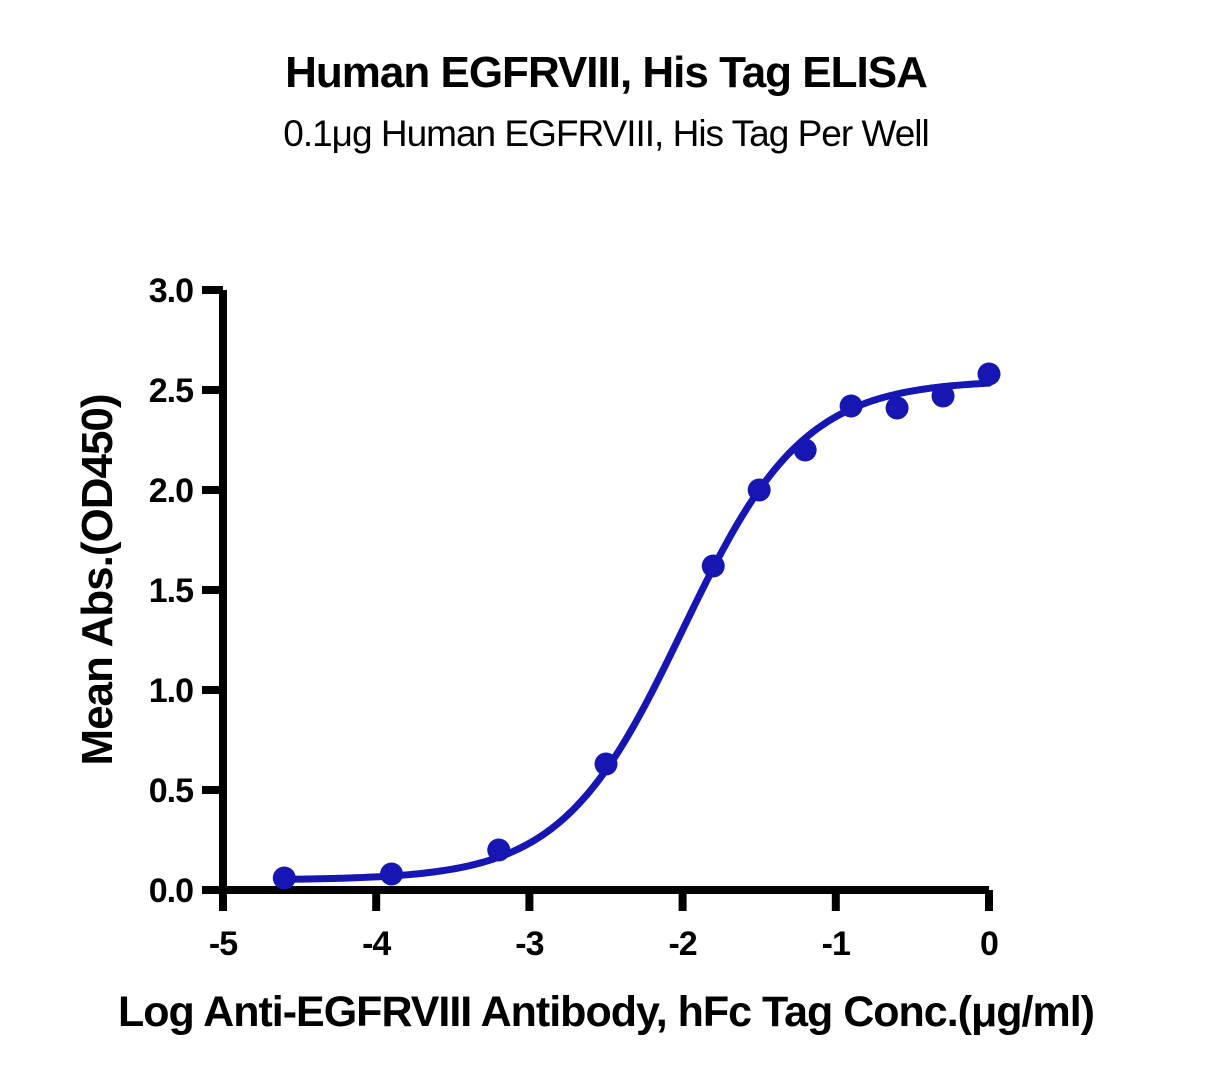 This screenshot has height=1087, width=1212. Describe the element at coordinates (171, 691) in the screenshot. I see `y-tick-label: 1.0` at that location.